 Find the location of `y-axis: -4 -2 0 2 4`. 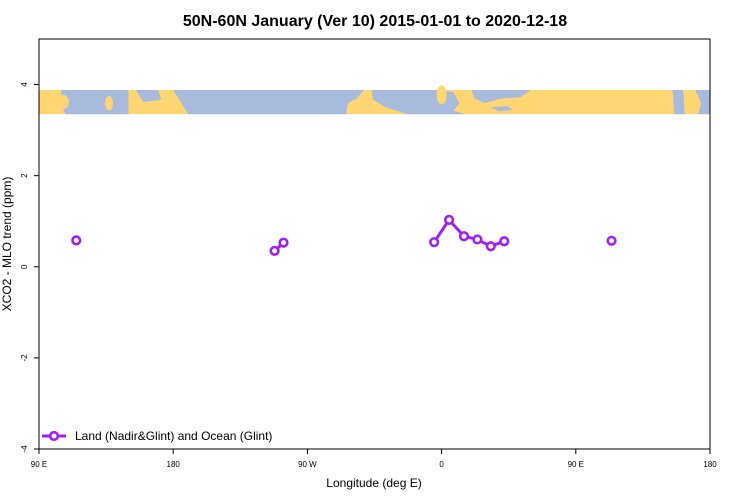

y-axis: -4 -2 0 2 4 is located at coordinates (29, 267).